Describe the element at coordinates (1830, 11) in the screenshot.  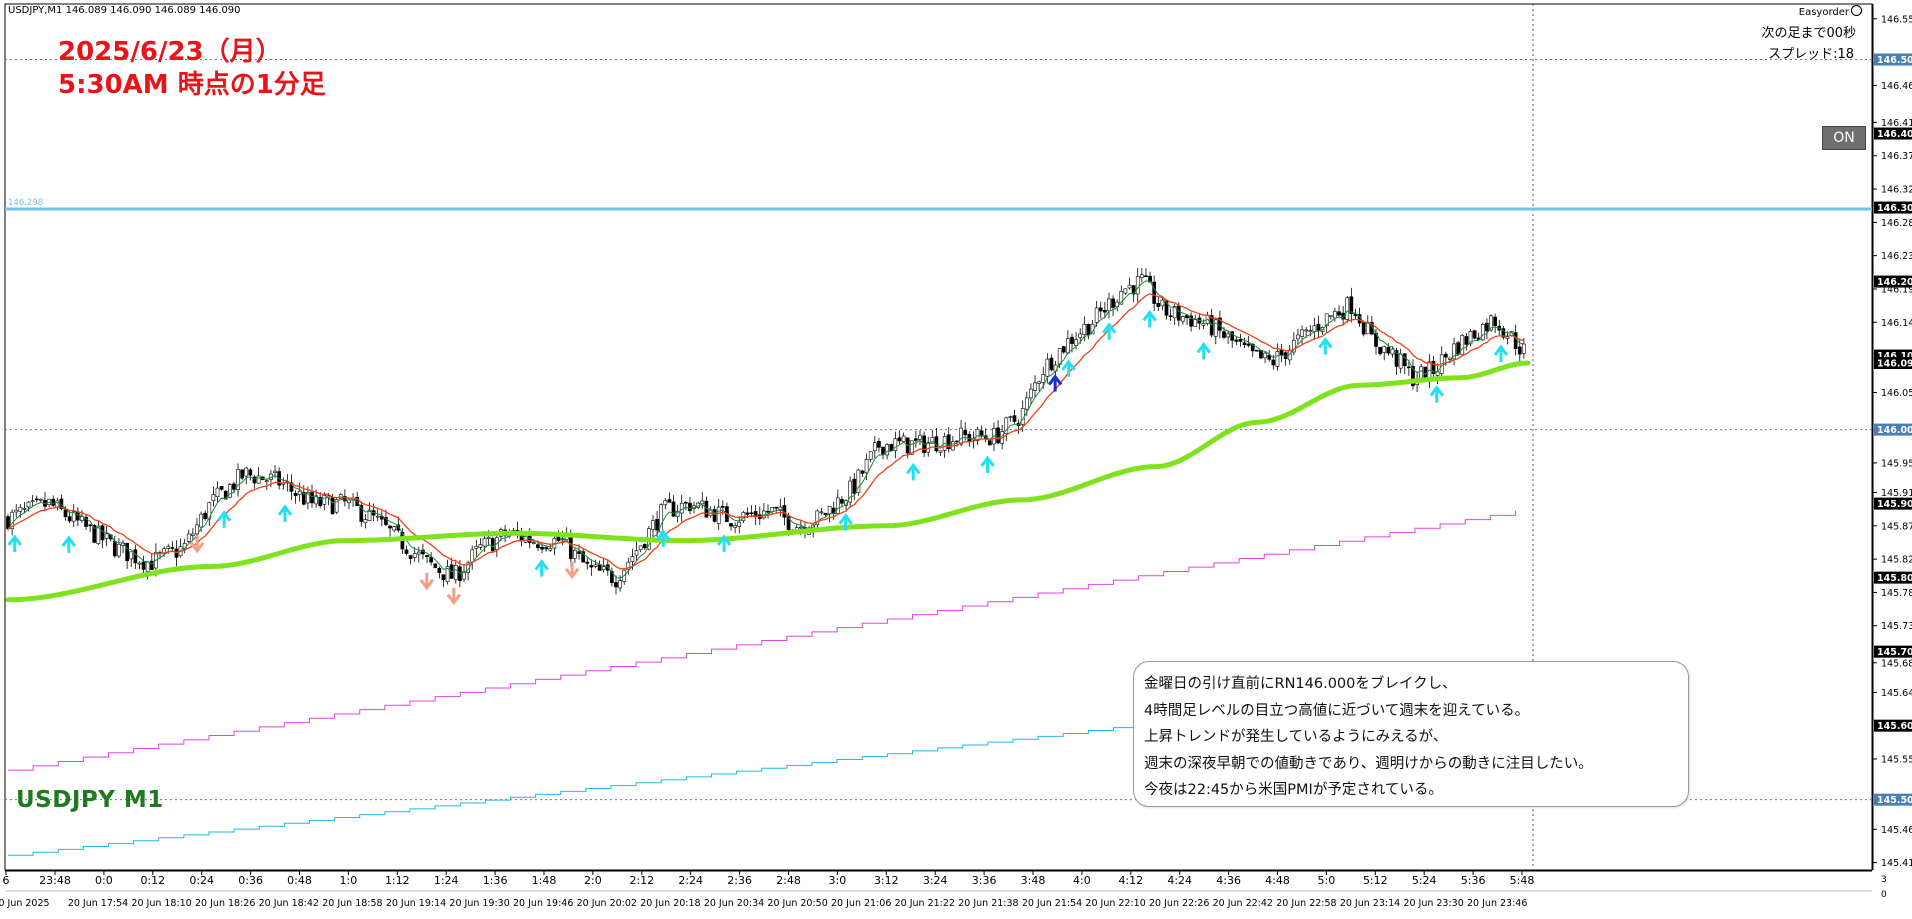
I see `easyorder-label: Easyorder` at that location.